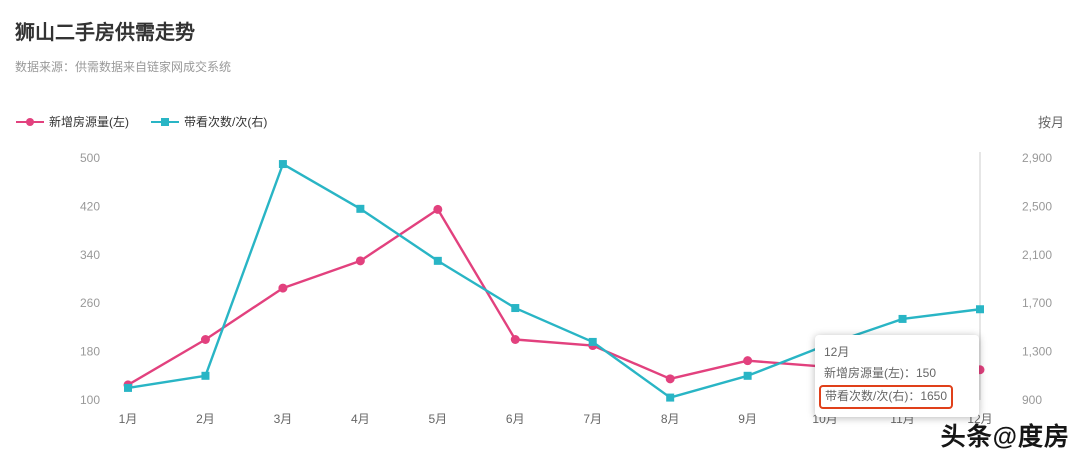  I want to click on right-axis-tick: 900, so click(1032, 400).